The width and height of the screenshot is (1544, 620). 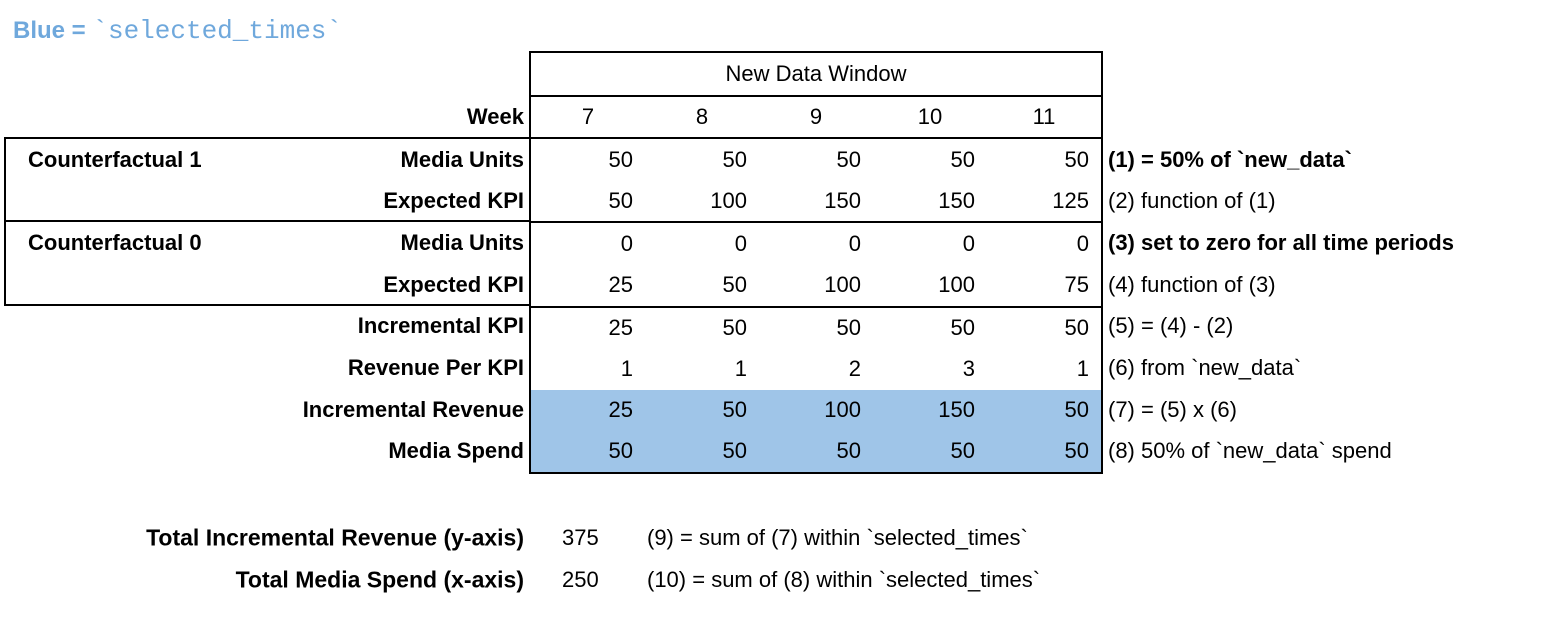 What do you see at coordinates (1076, 284) in the screenshot?
I see `table-cell: 75` at bounding box center [1076, 284].